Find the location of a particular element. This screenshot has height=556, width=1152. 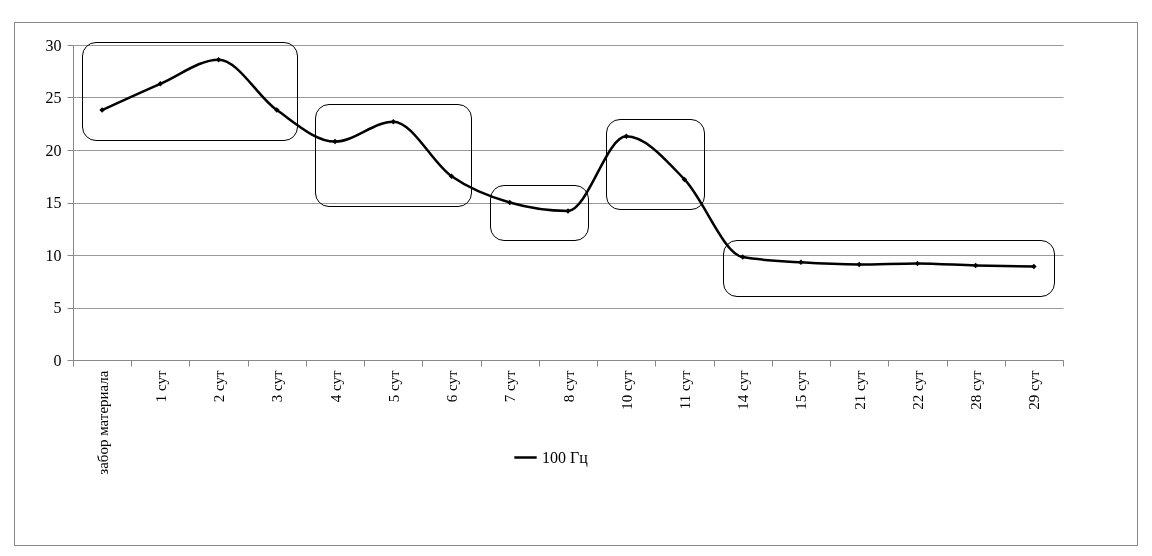

legend-label: 100 Гц is located at coordinates (565, 457).